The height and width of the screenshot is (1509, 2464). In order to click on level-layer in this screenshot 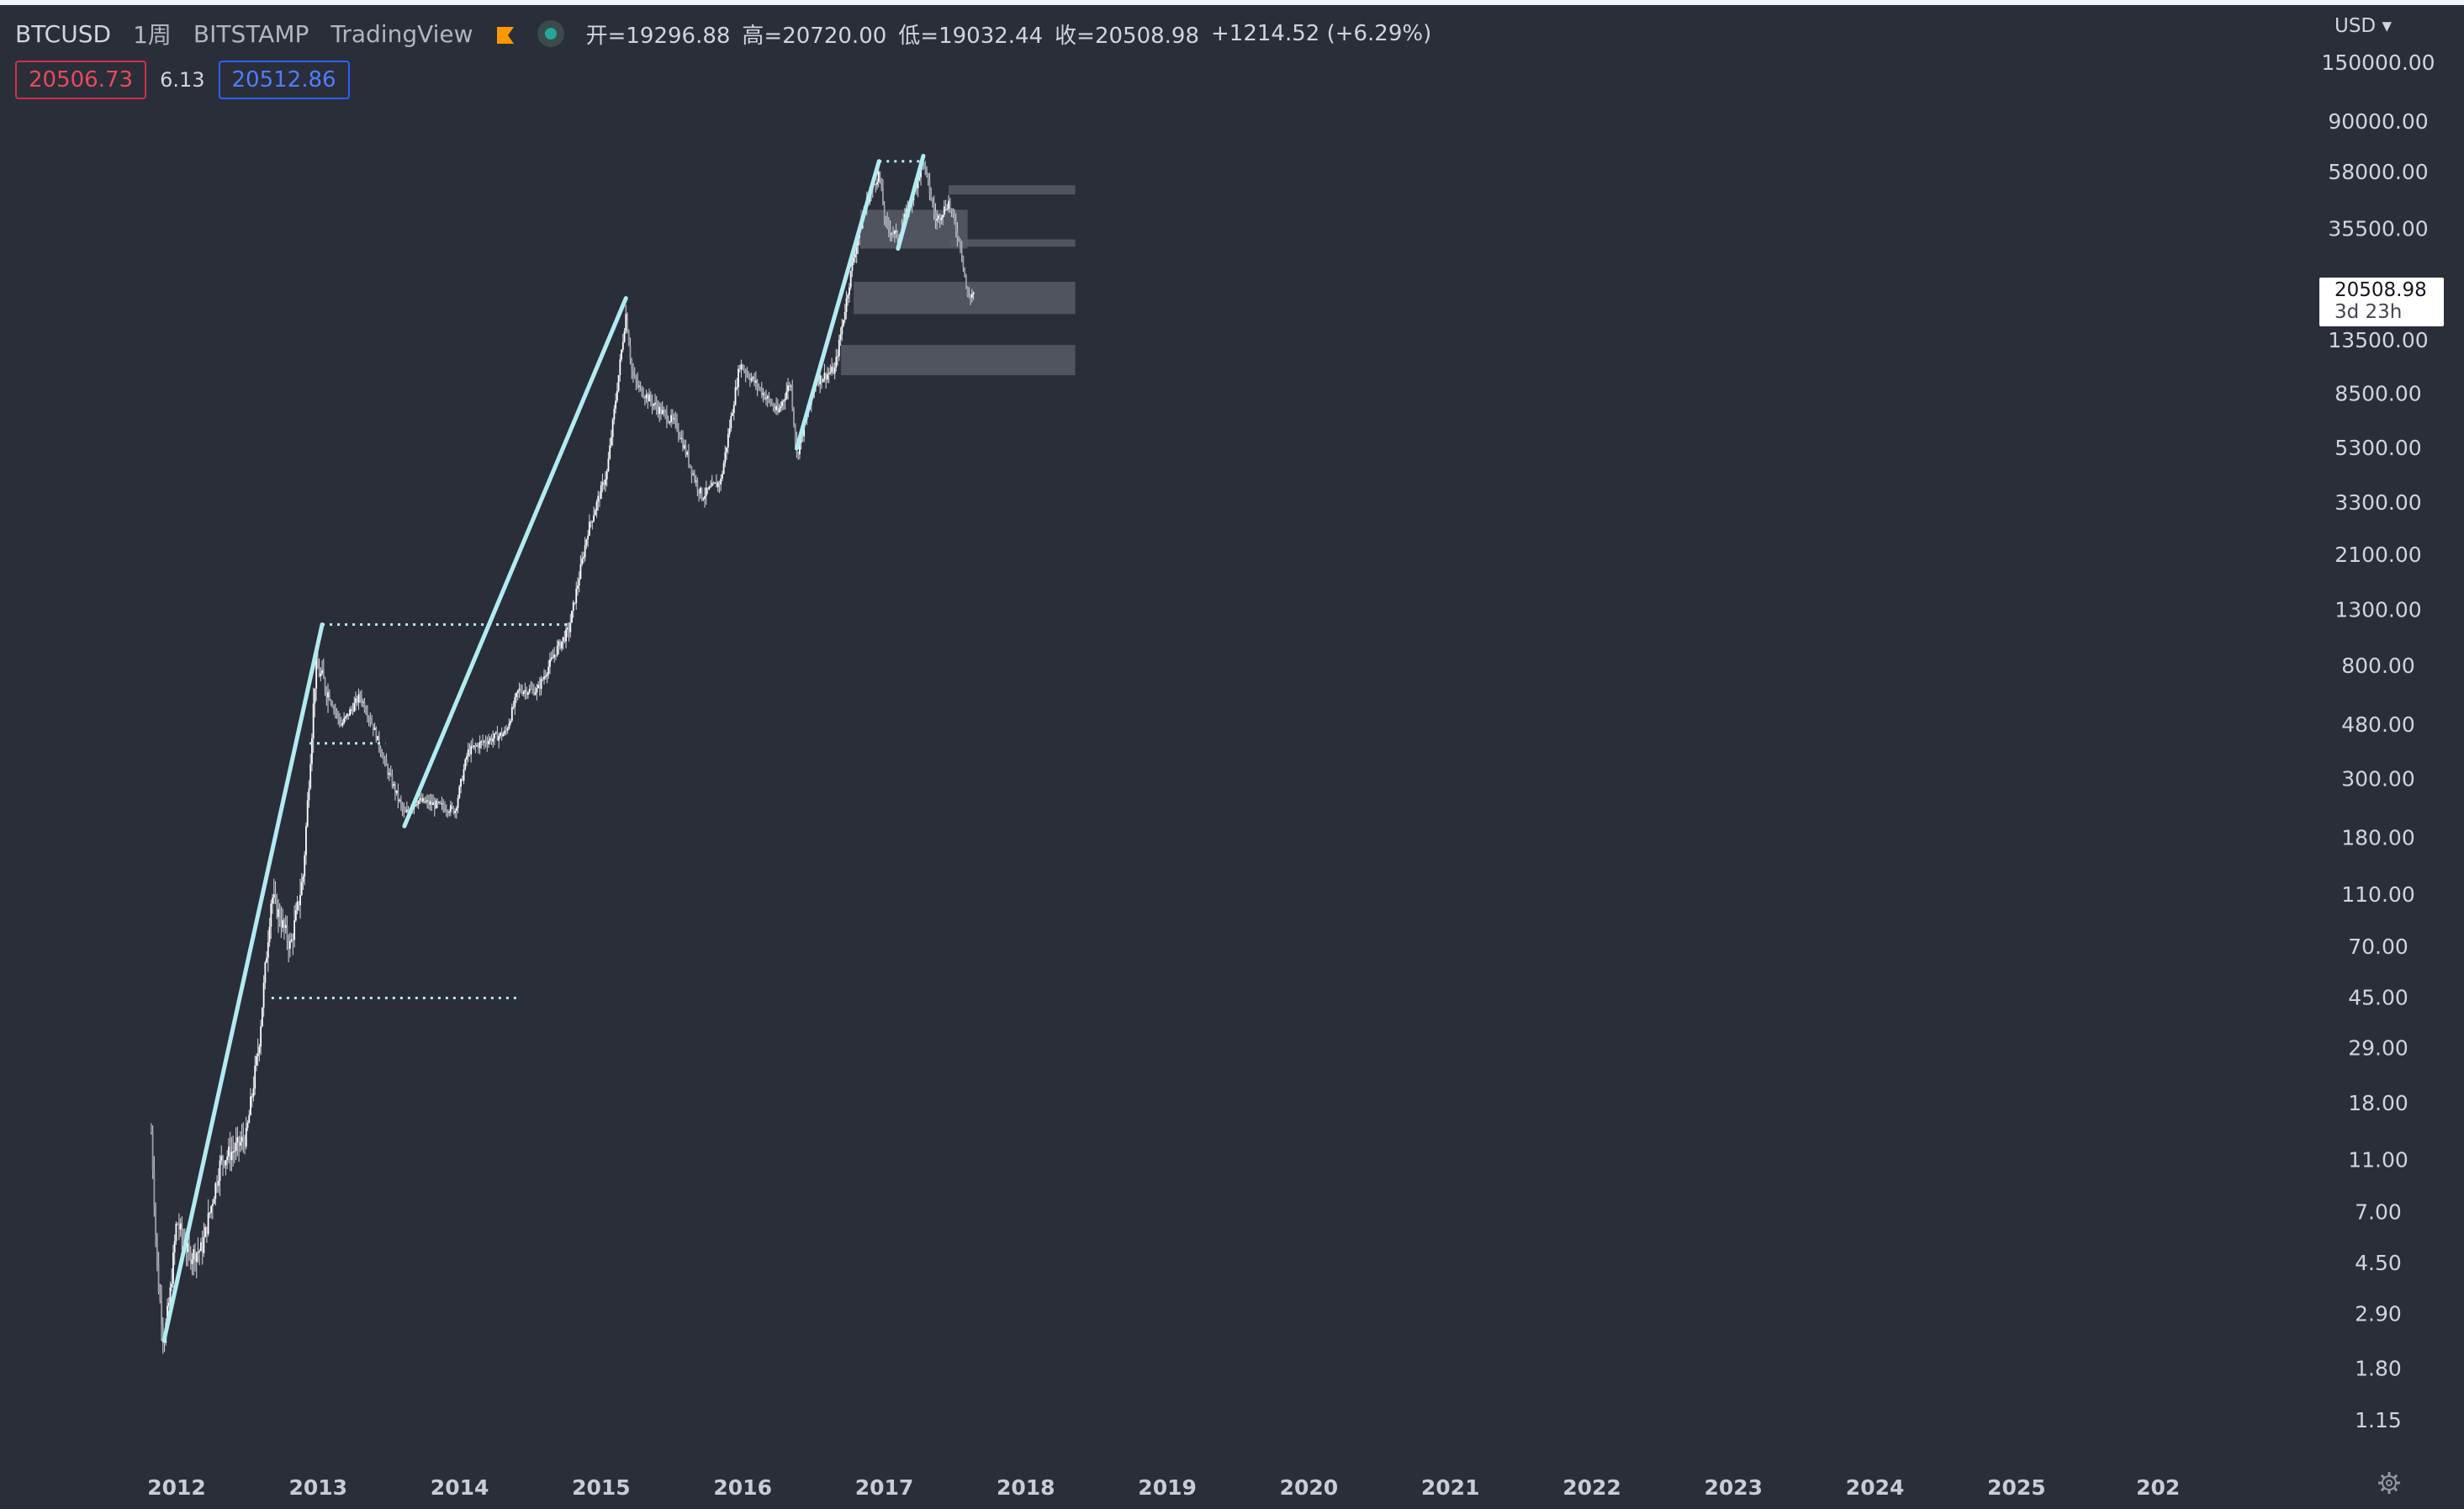, I will do `click(597, 580)`.